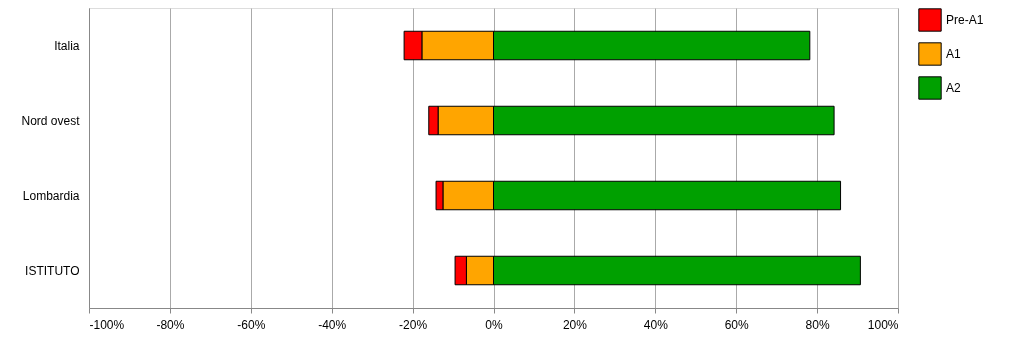 This screenshot has width=1024, height=338. What do you see at coordinates (52, 270) in the screenshot?
I see `y-tick-label: ISTITUTO` at bounding box center [52, 270].